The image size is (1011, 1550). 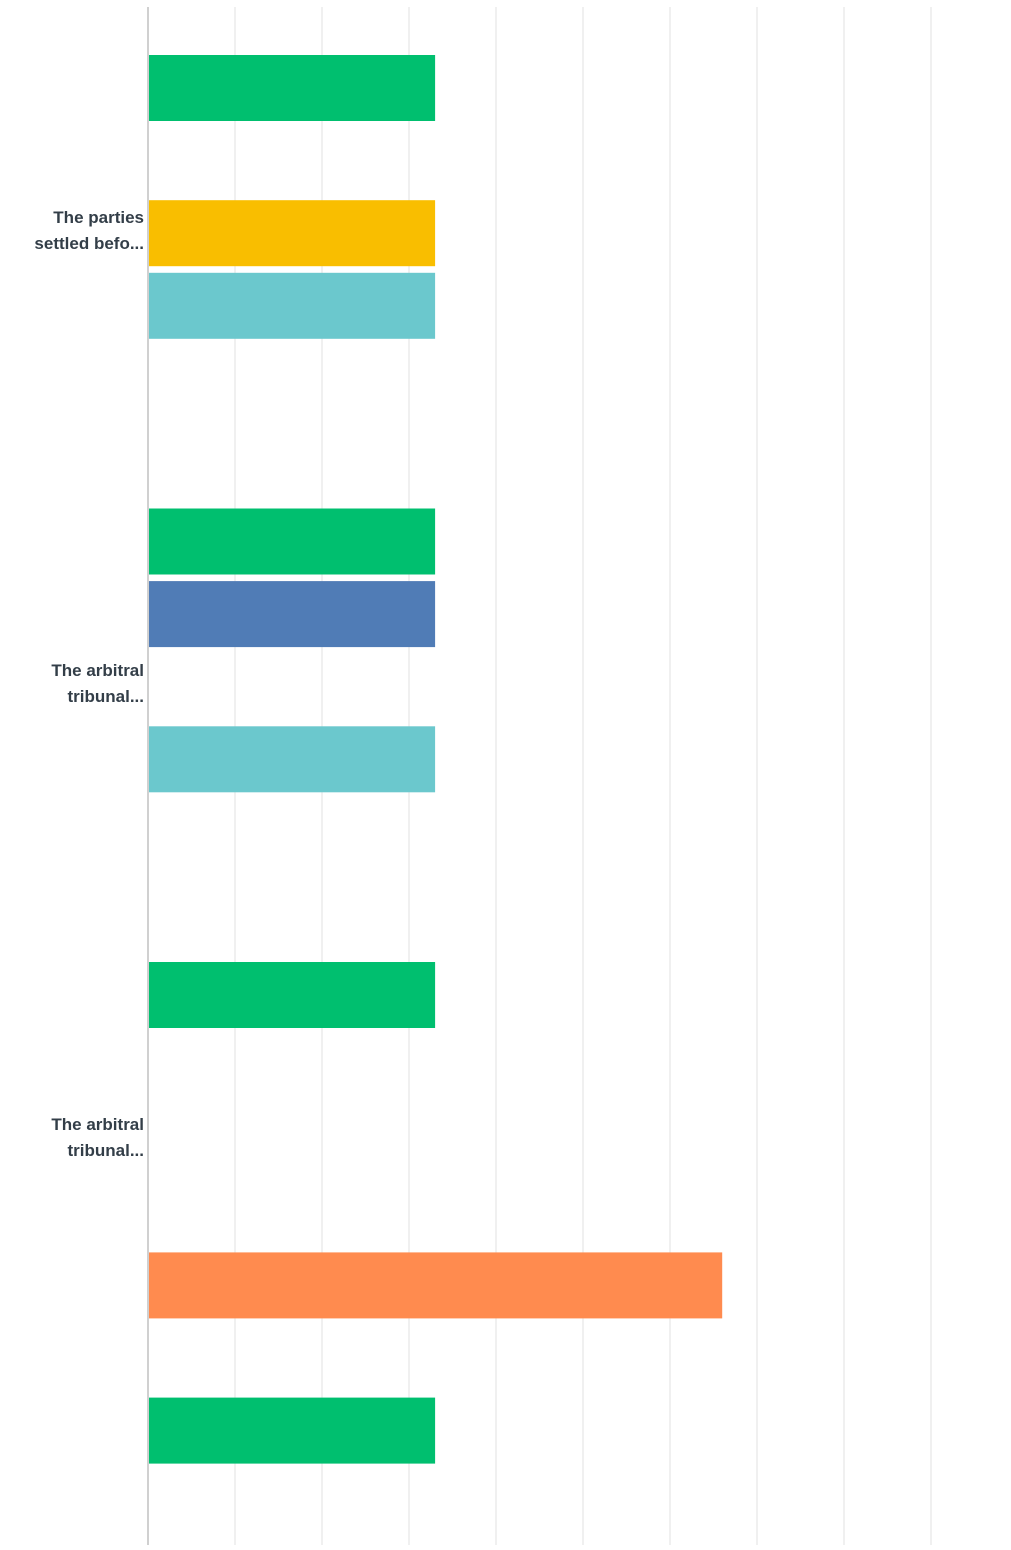 I want to click on category-label-line: The parties, so click(x=98, y=217).